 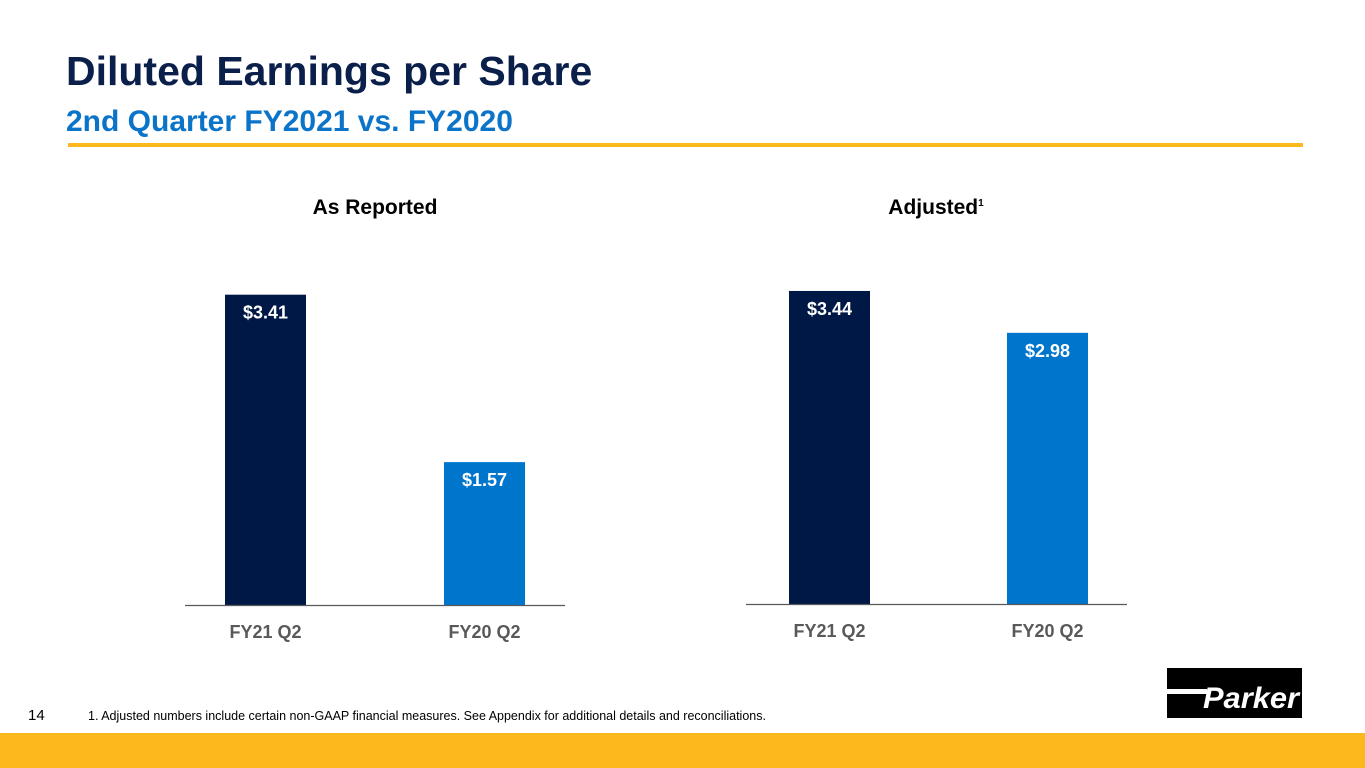 What do you see at coordinates (685, 145) in the screenshot?
I see `title-divider` at bounding box center [685, 145].